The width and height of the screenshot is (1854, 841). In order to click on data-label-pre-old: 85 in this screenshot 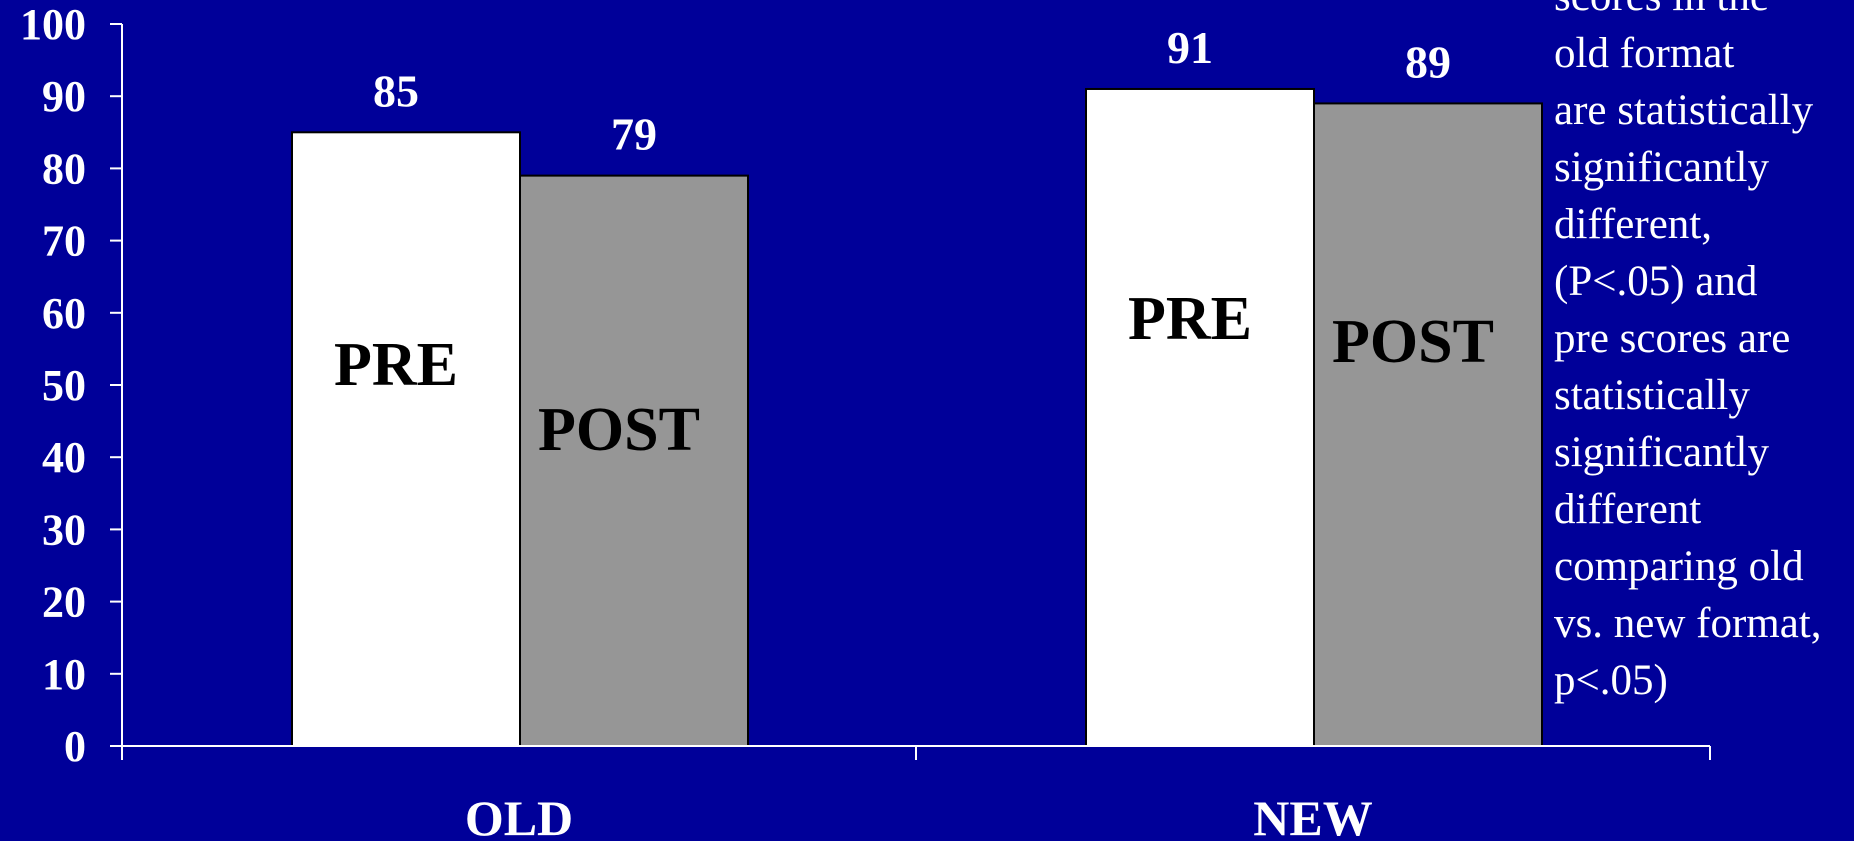, I will do `click(396, 90)`.